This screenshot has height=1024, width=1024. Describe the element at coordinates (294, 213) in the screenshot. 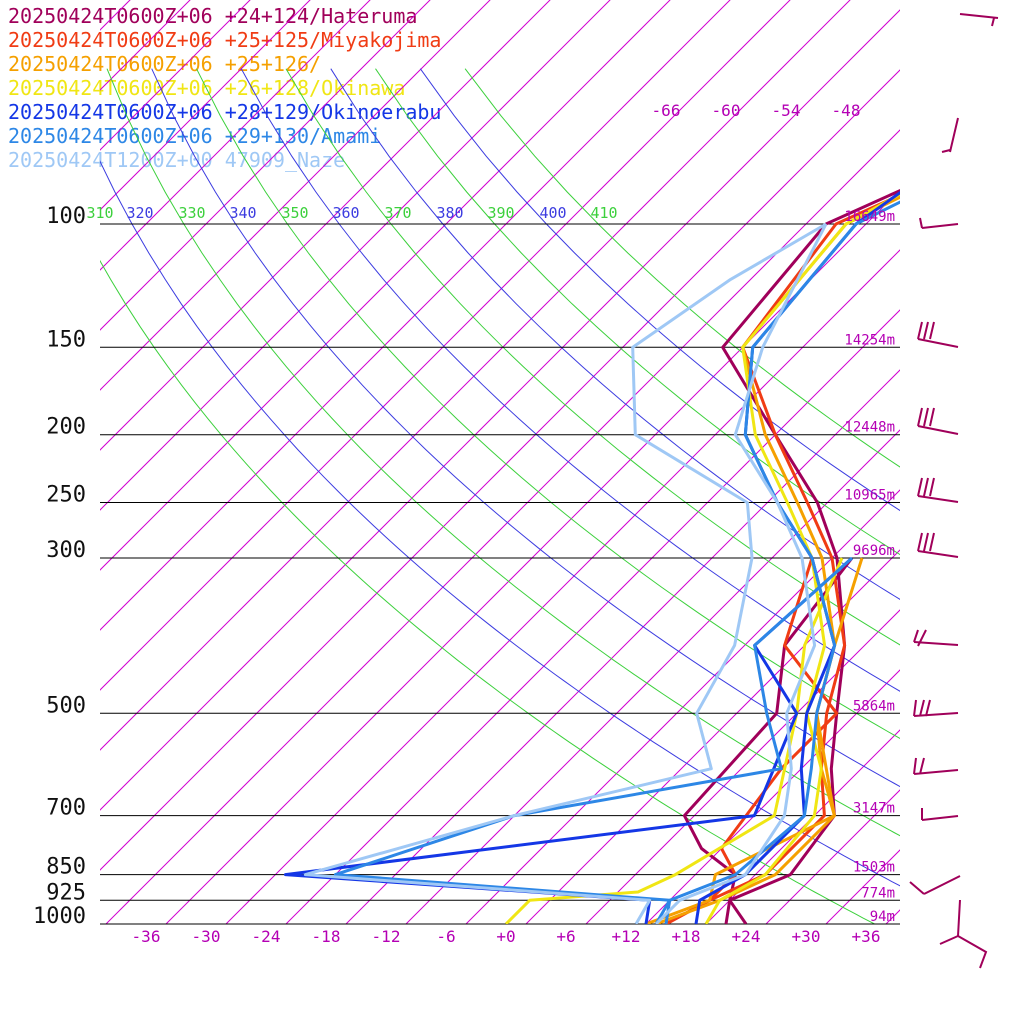

I see `theta-label: 350` at that location.